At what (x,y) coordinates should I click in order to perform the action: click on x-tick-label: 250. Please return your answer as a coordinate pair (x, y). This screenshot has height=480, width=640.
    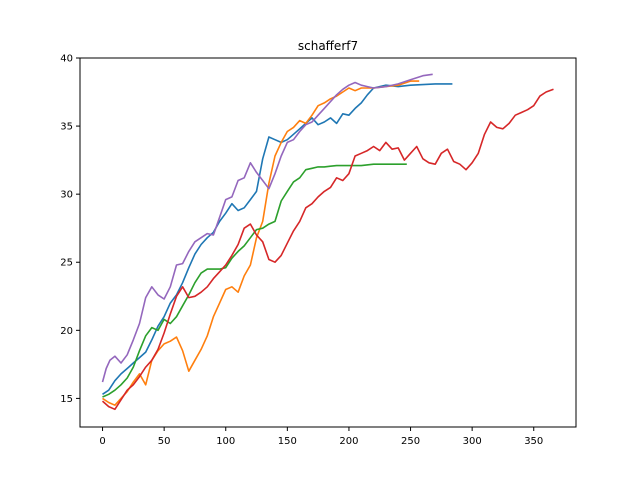
    Looking at the image, I should click on (410, 441).